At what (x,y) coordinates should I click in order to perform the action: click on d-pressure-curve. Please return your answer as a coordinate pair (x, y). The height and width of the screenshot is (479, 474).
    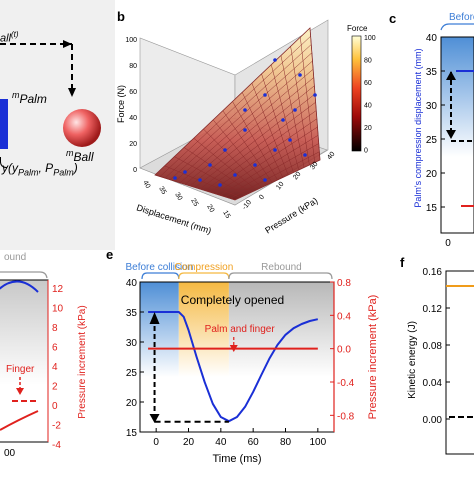
    Looking at the image, I should click on (19, 420).